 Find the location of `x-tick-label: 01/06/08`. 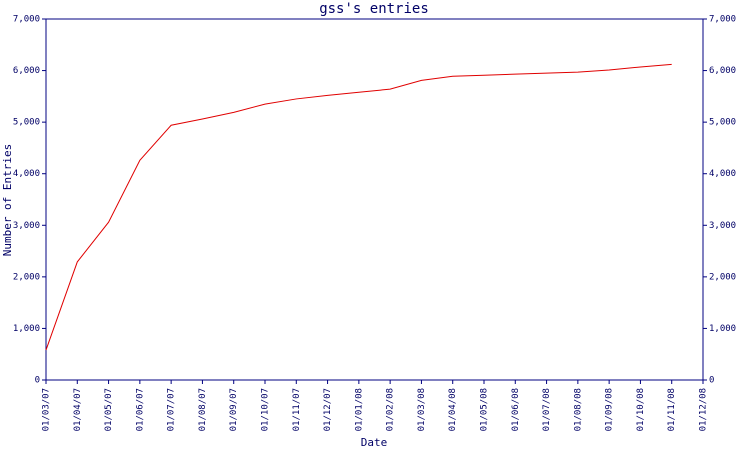

x-tick-label: 01/06/08 is located at coordinates (516, 409).